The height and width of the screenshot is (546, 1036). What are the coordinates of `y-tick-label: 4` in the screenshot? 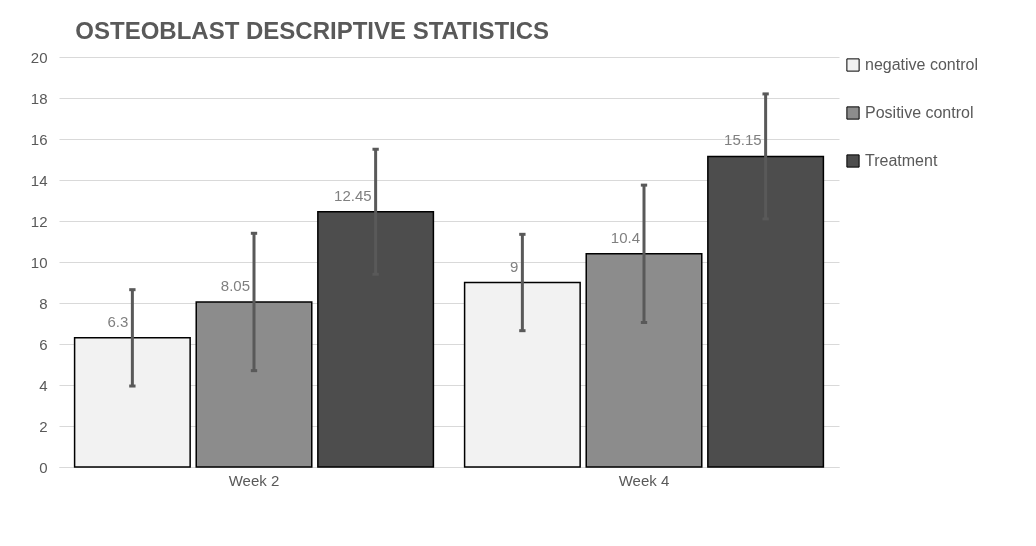 It's located at (43, 385).